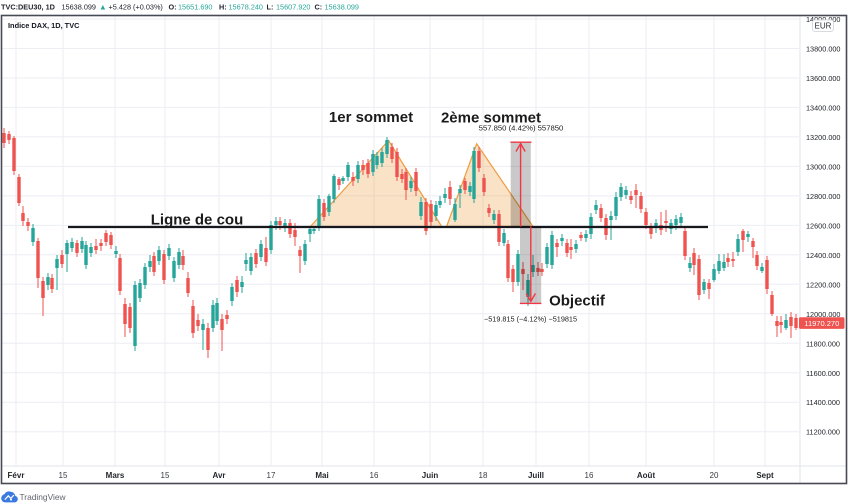 The image size is (850, 504). What do you see at coordinates (430, 475) in the screenshot?
I see `svg-text: Juin` at bounding box center [430, 475].